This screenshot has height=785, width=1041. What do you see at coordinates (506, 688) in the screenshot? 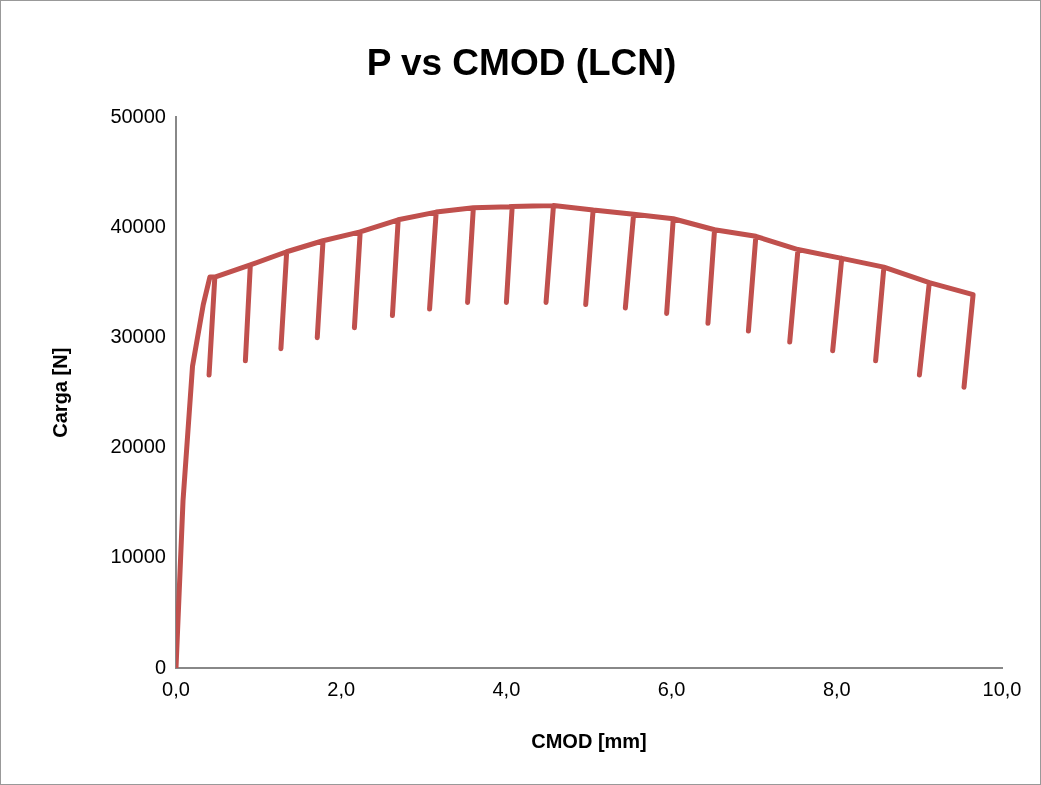
I see `x-tick-label: 4,0` at bounding box center [506, 688].